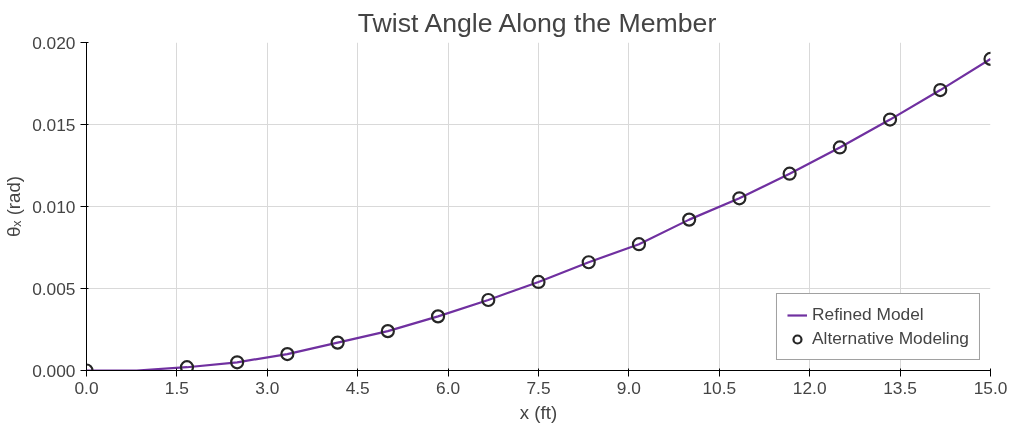  I want to click on x-tick-label: 10.5, so click(719, 387).